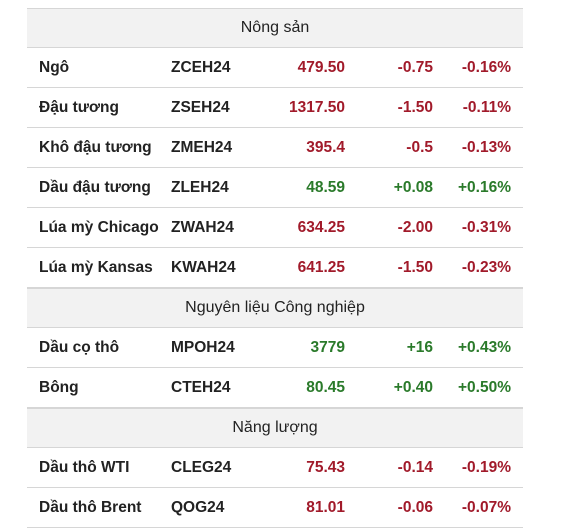 This screenshot has width=568, height=529. I want to click on section-header: Nguyên liệu Công nghiệp, so click(275, 308).